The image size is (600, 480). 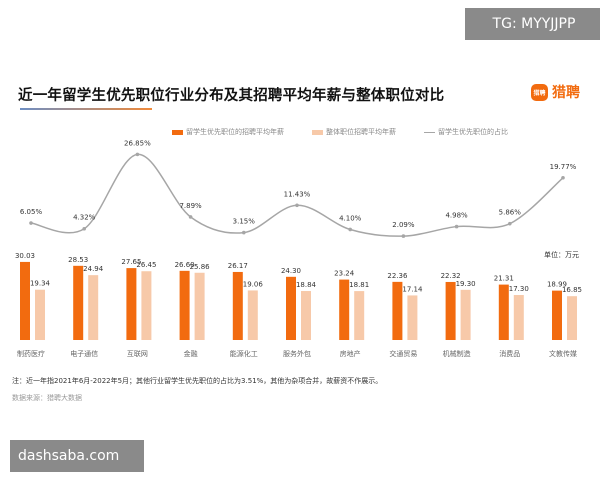 What do you see at coordinates (519, 289) in the screenshot?
I see `bar-label: 17.30` at bounding box center [519, 289].